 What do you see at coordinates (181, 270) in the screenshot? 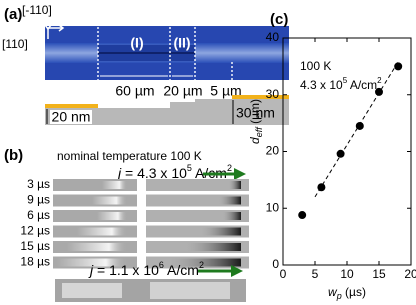
I see `unit: A/cm` at bounding box center [181, 270].